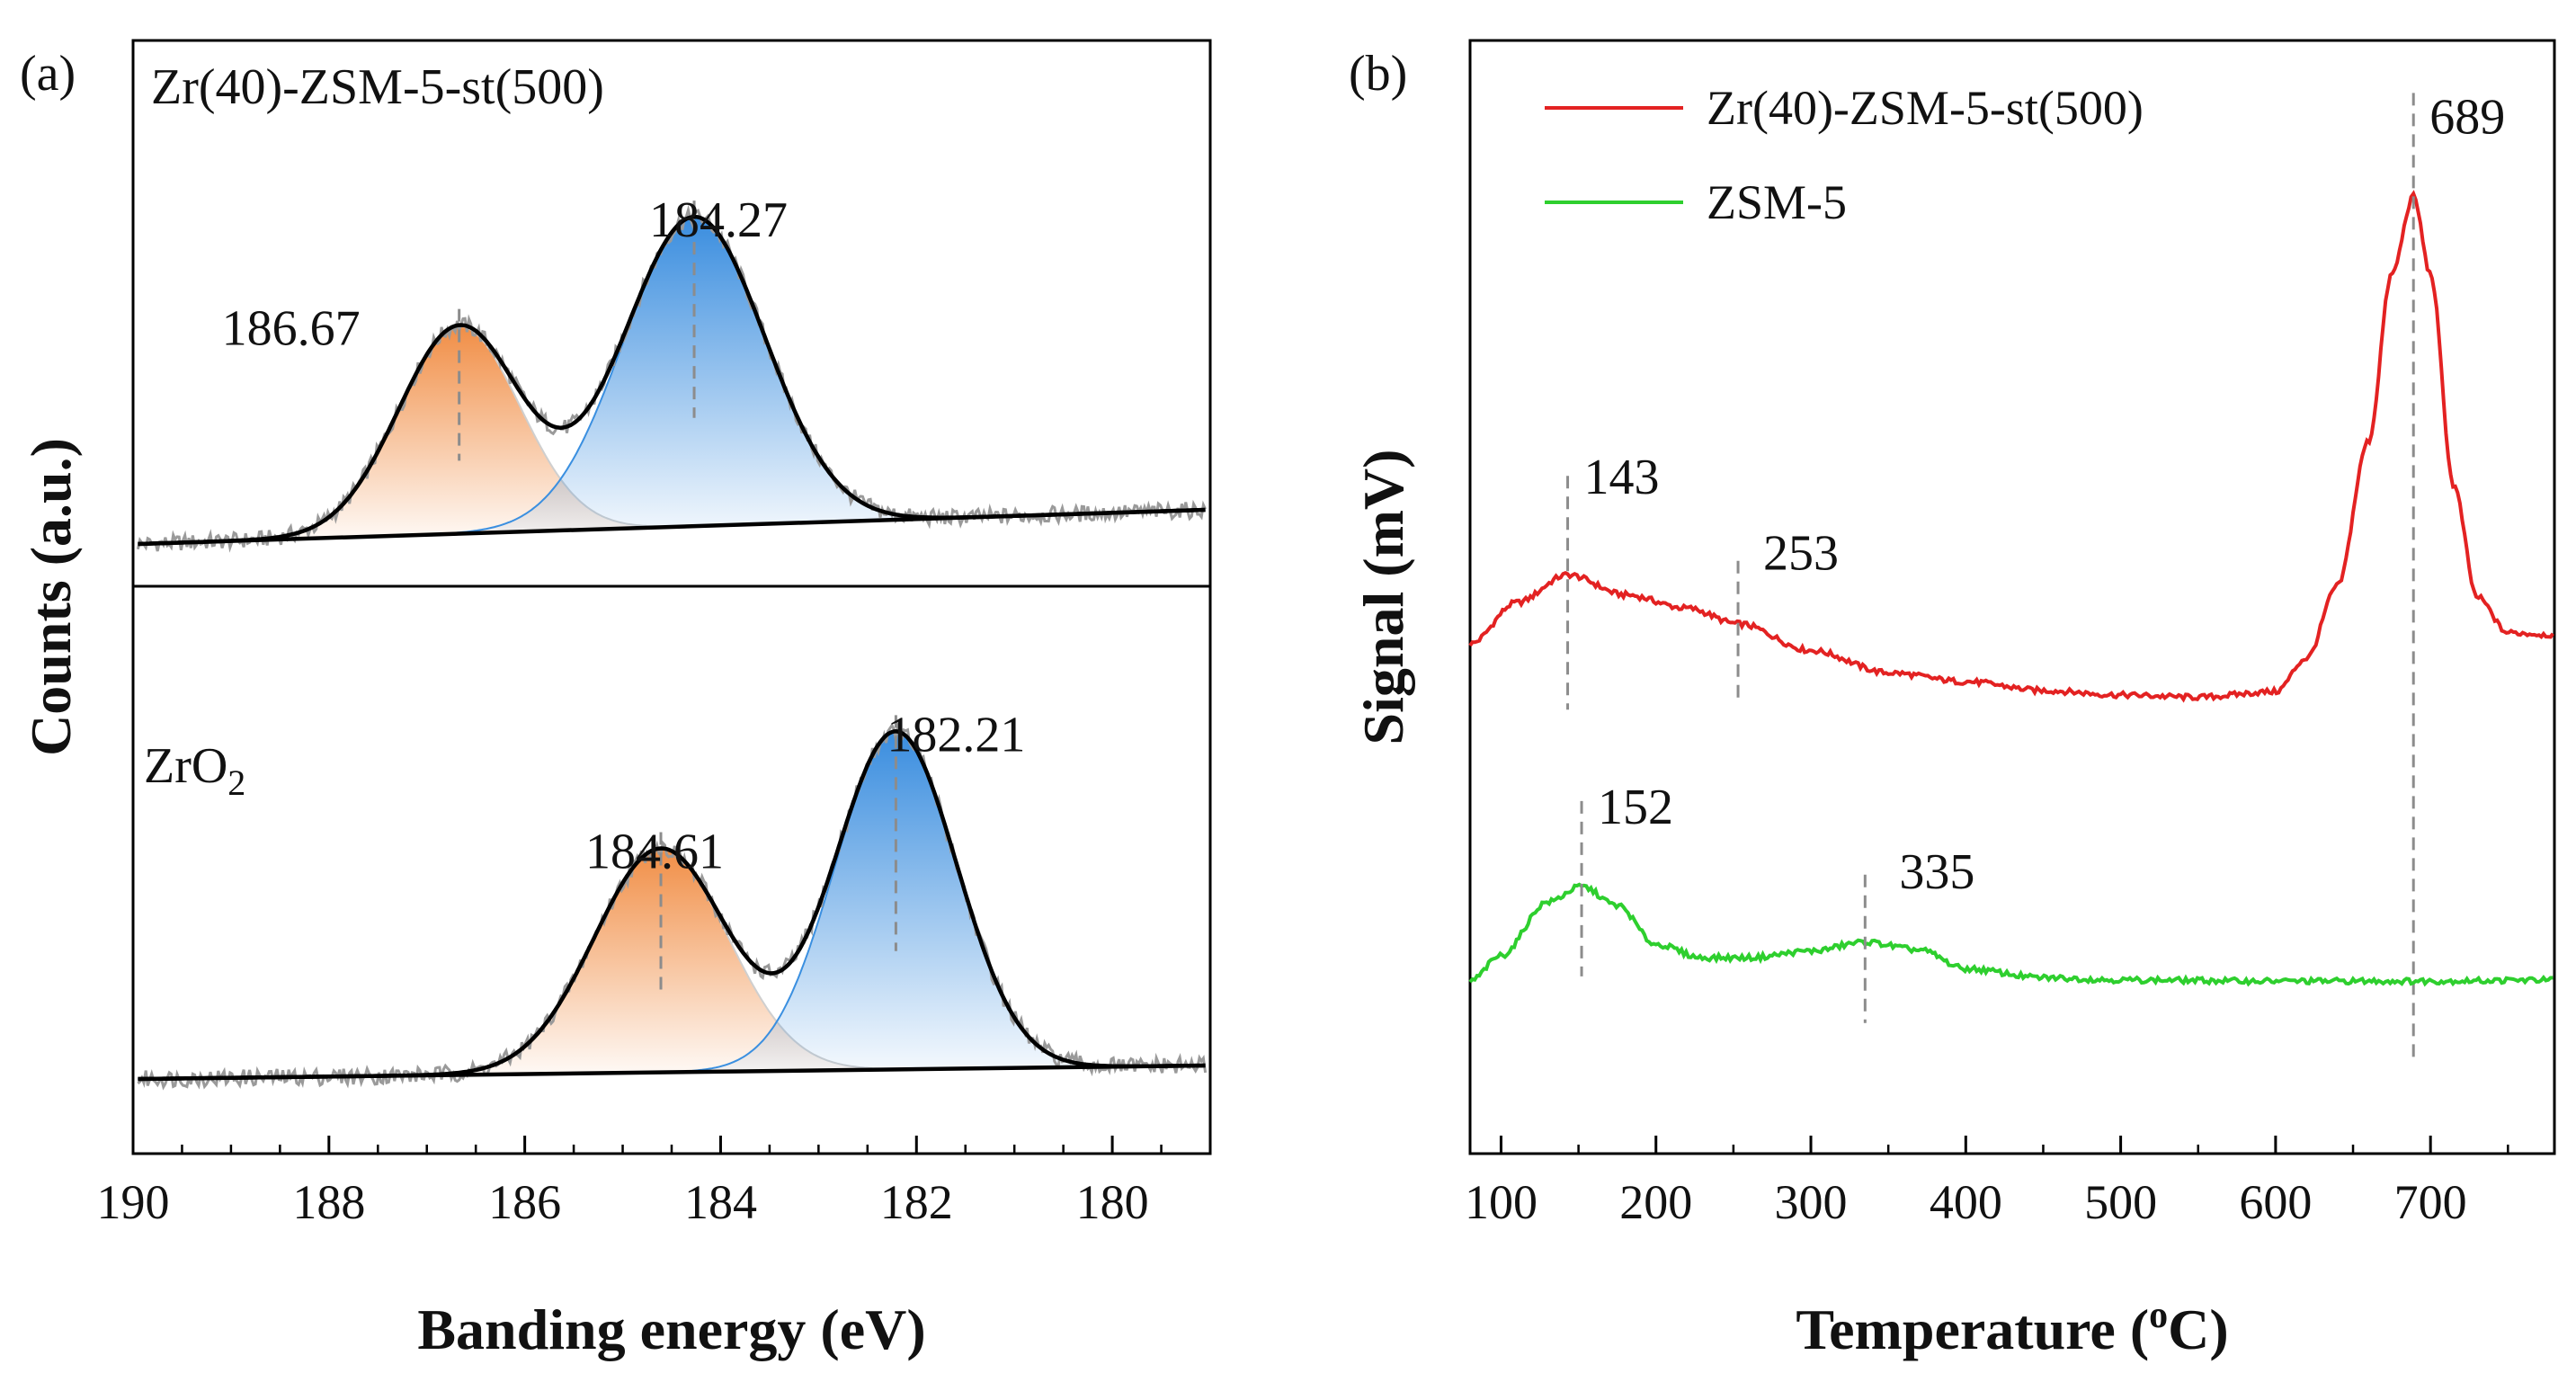 The height and width of the screenshot is (1382, 2576). What do you see at coordinates (1777, 202) in the screenshot?
I see `legend-label-zsm5: ZSM-5` at bounding box center [1777, 202].